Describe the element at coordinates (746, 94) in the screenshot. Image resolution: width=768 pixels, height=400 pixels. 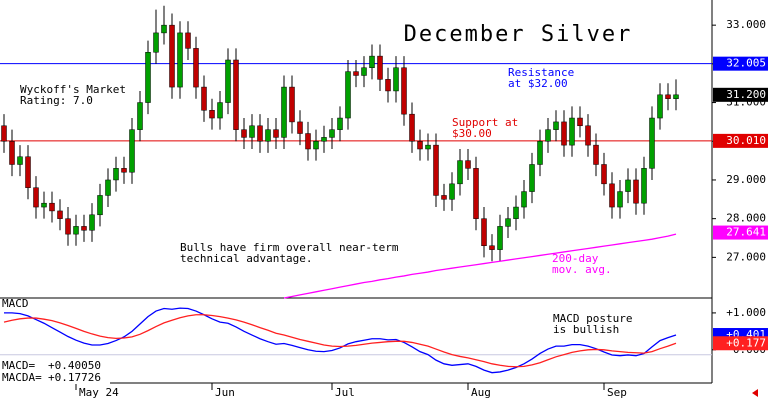
I see `level-badge-label: 31.200` at that location.